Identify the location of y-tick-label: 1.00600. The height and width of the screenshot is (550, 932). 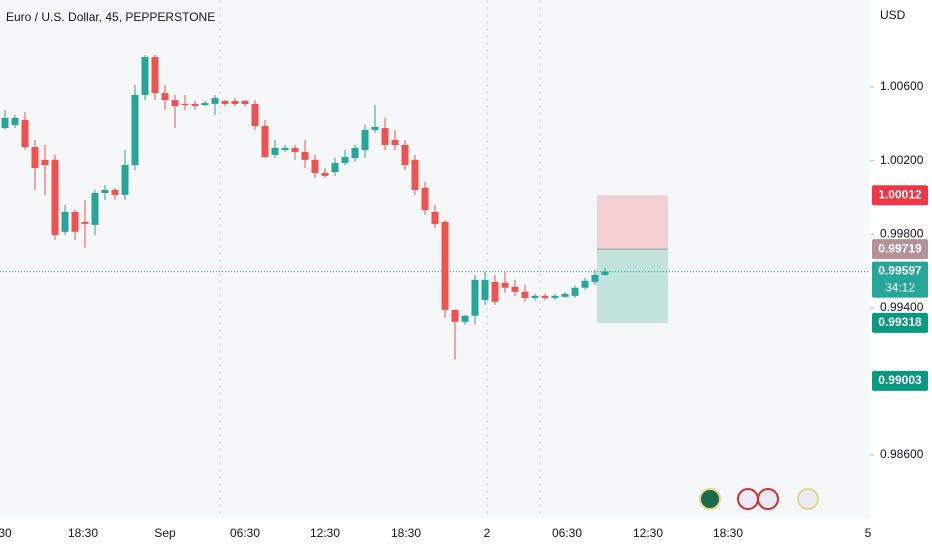
(902, 86).